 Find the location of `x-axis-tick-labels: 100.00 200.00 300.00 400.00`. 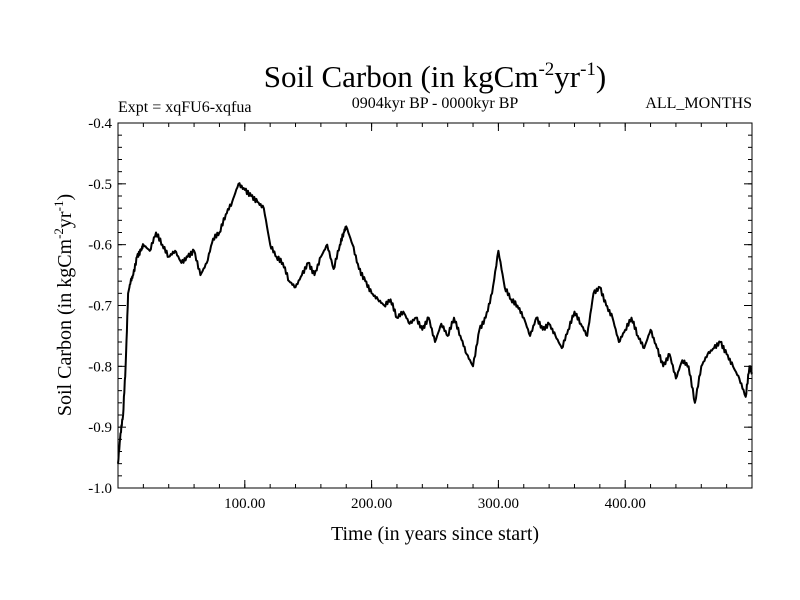

x-axis-tick-labels: 100.00 200.00 300.00 400.00 is located at coordinates (435, 504).